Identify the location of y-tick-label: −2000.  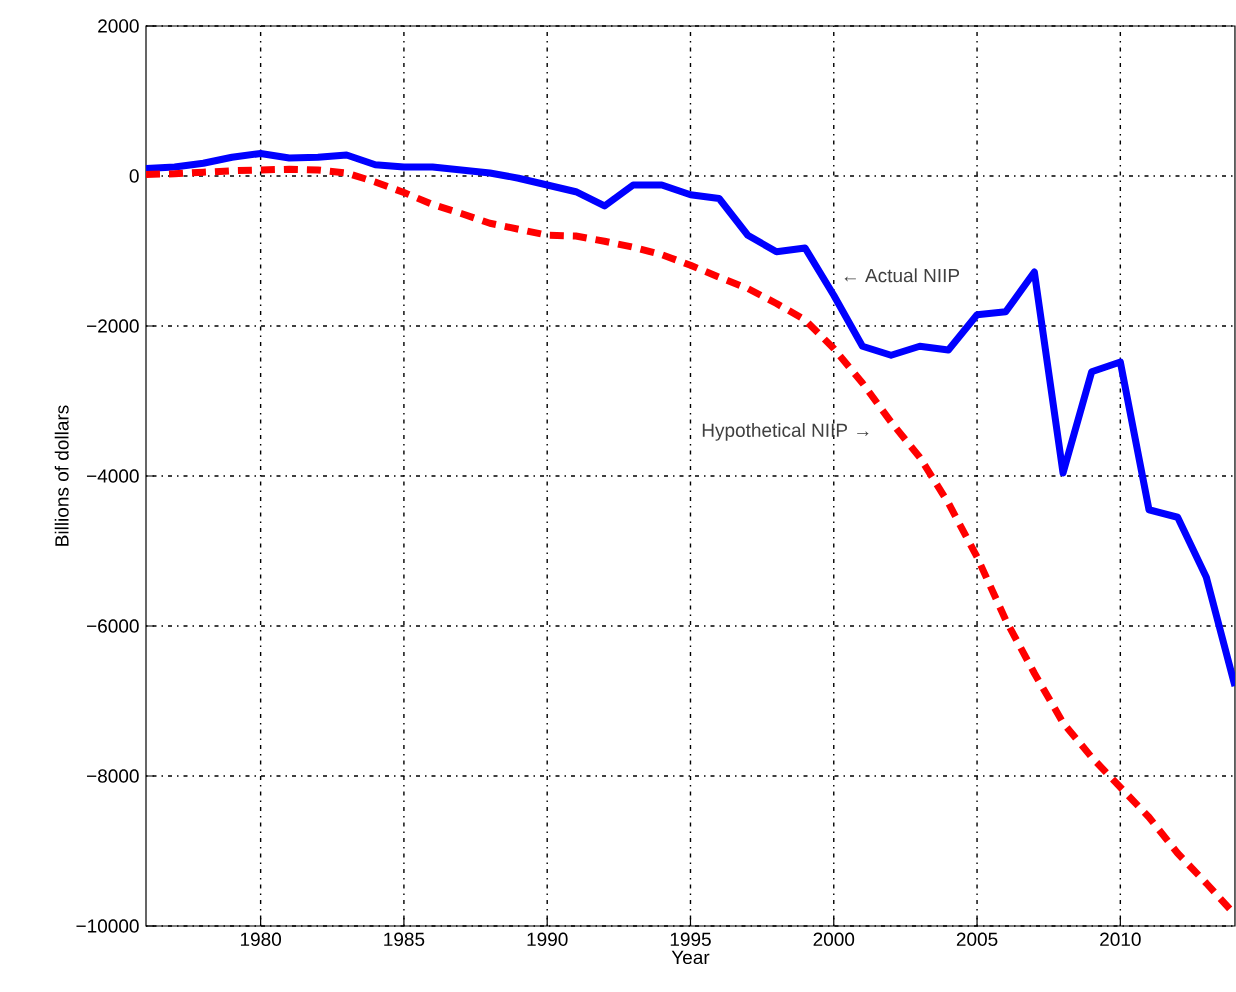
(113, 326).